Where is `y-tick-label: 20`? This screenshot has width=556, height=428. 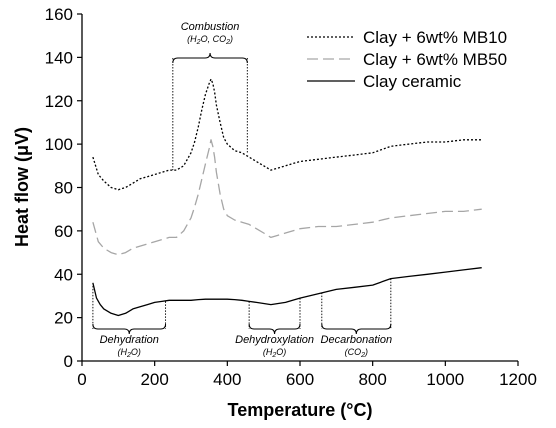 y-tick-label: 20 is located at coordinates (63, 318).